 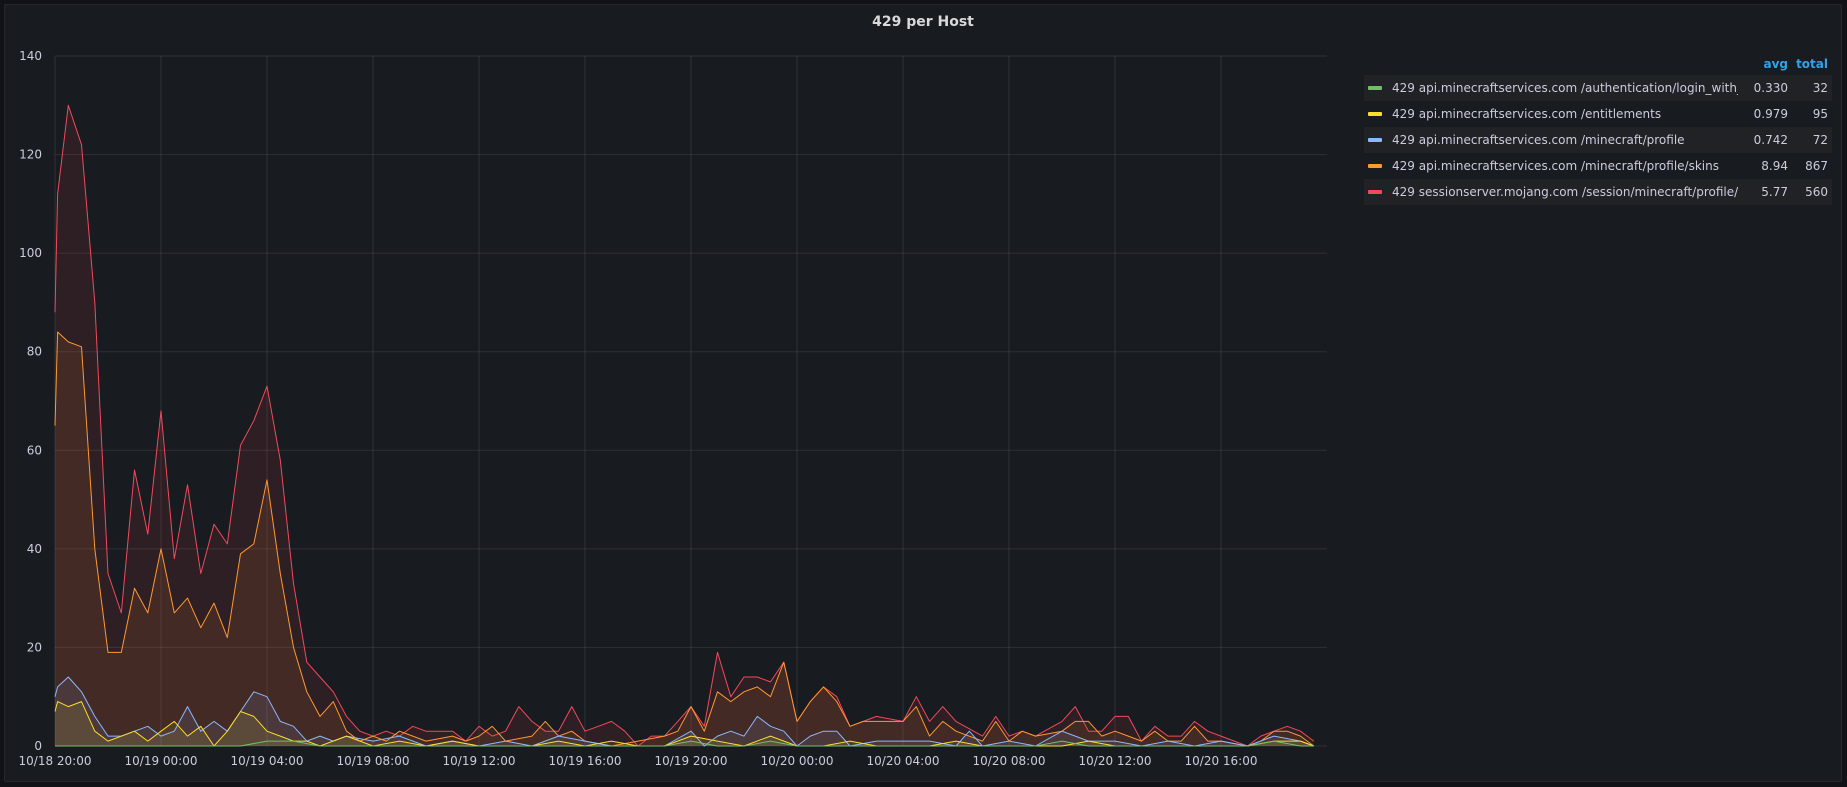 What do you see at coordinates (1770, 114) in the screenshot?
I see `legend-avg-value: 0.979` at bounding box center [1770, 114].